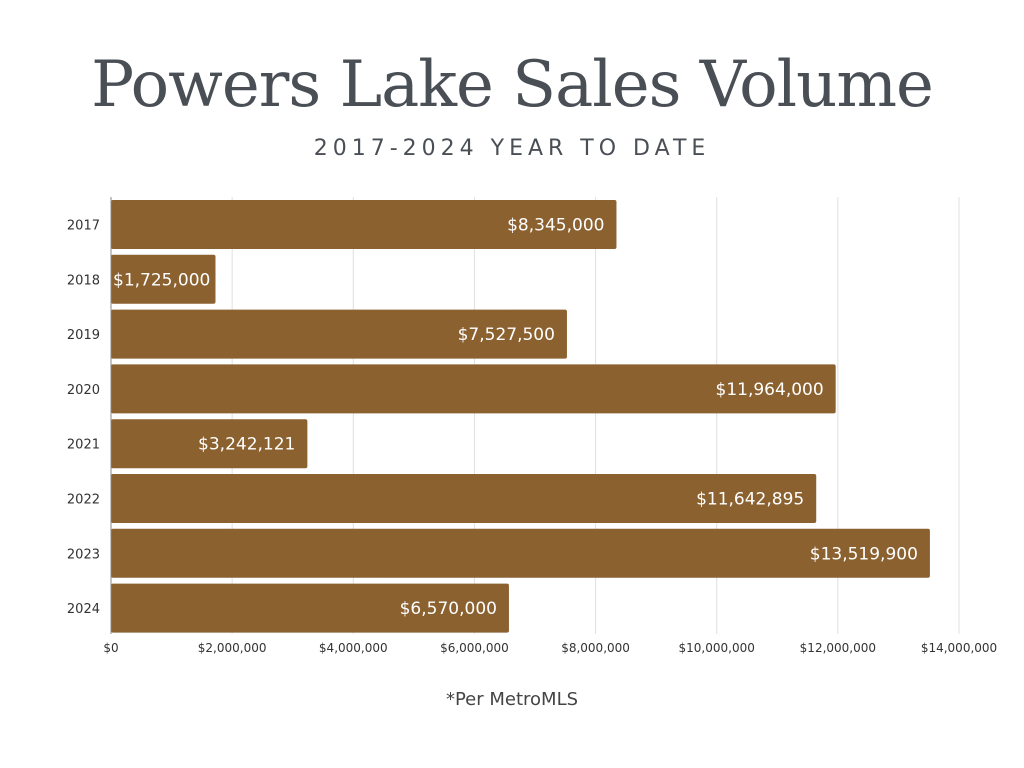 This screenshot has height=768, width=1024. What do you see at coordinates (474, 648) in the screenshot?
I see `x-tick-label: $6,000,000` at bounding box center [474, 648].